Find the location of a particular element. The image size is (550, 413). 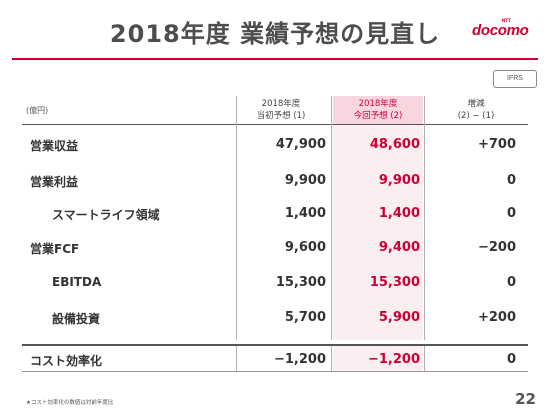

column-header-change-line2: (2) − (1) is located at coordinates (476, 116).